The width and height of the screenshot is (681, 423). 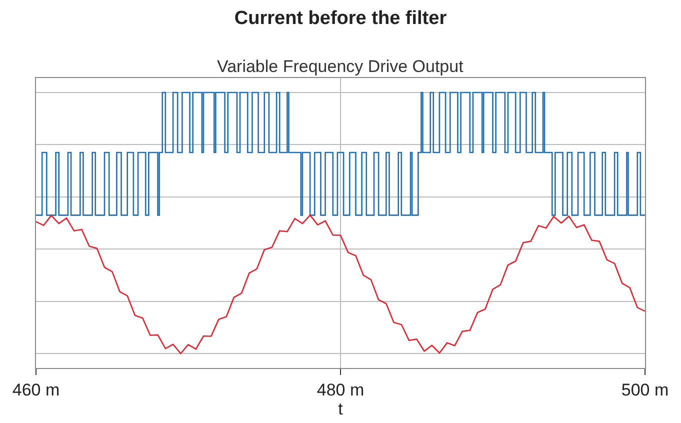 I want to click on x-tick-label: 460 m, so click(x=36, y=390).